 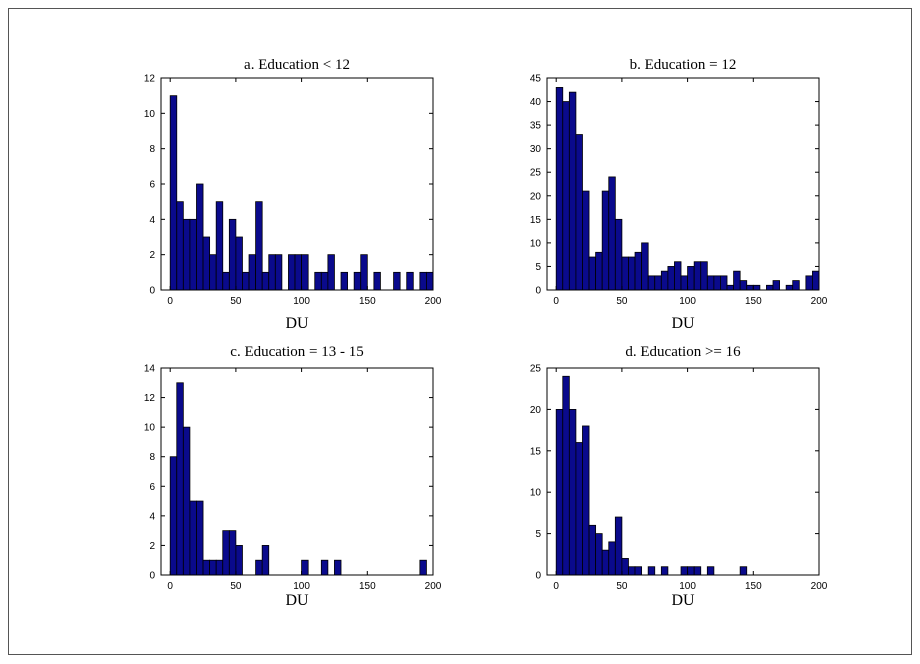 I want to click on y-tick-label: 15, so click(x=536, y=451).